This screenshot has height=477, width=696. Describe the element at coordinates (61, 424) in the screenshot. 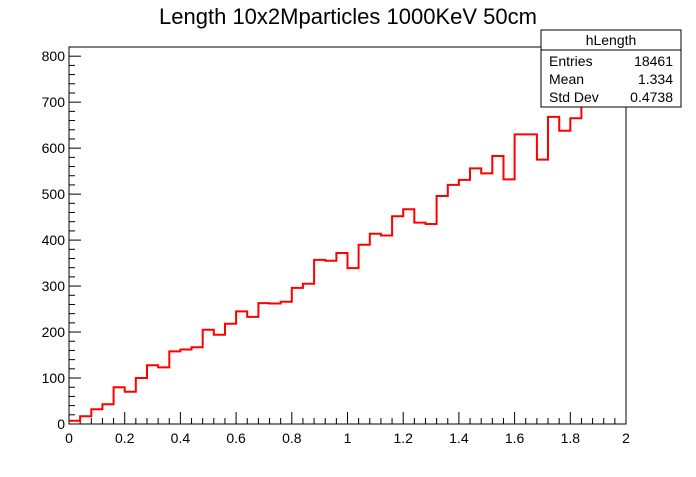

I see `y-tick-label: 0` at that location.